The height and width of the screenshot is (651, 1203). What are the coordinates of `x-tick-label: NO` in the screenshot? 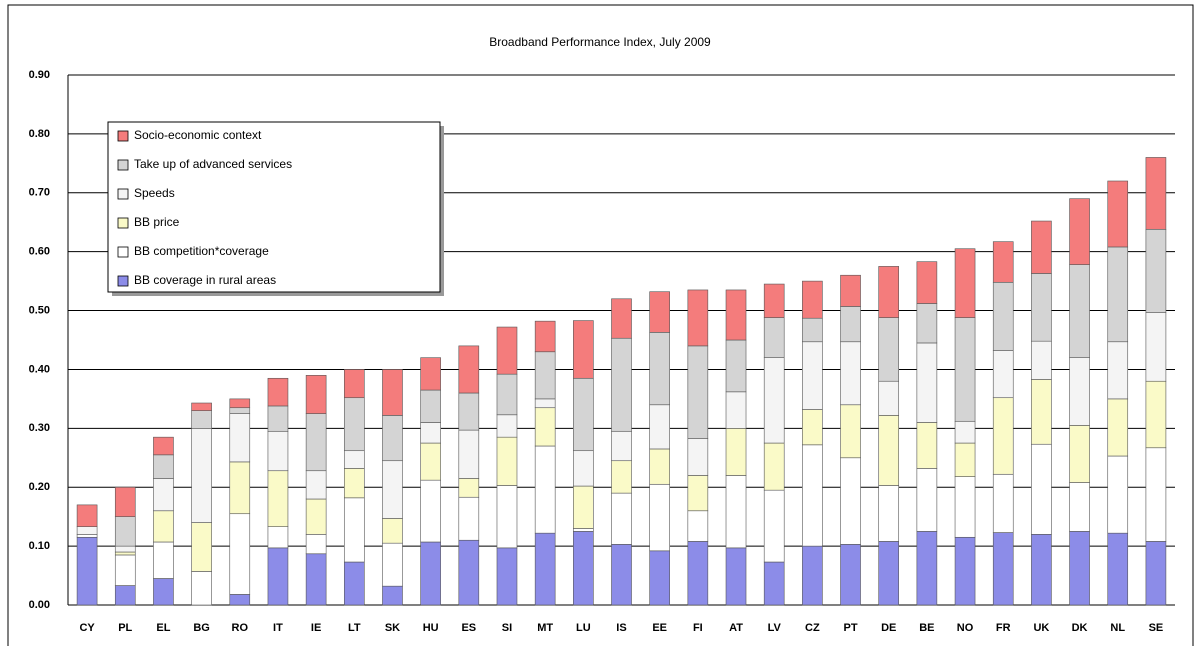 It's located at (965, 628).